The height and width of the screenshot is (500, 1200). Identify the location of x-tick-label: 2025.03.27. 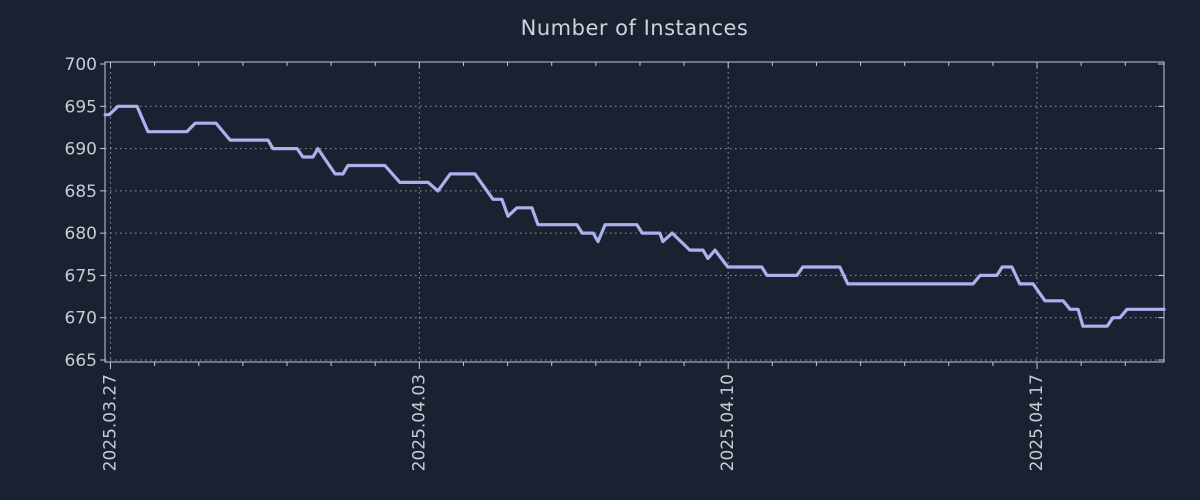
(111, 422).